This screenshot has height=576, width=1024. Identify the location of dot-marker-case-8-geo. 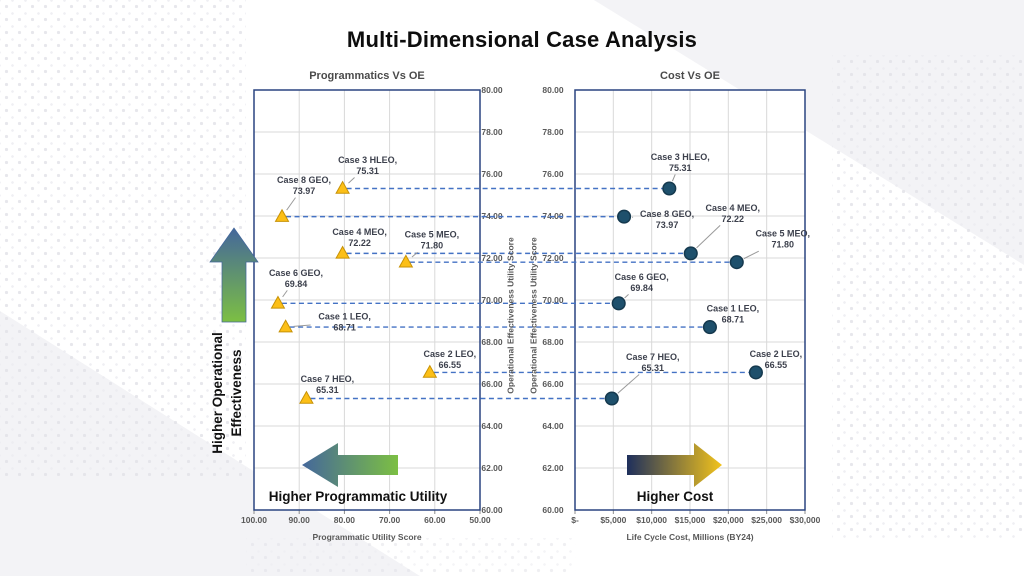
(624, 216).